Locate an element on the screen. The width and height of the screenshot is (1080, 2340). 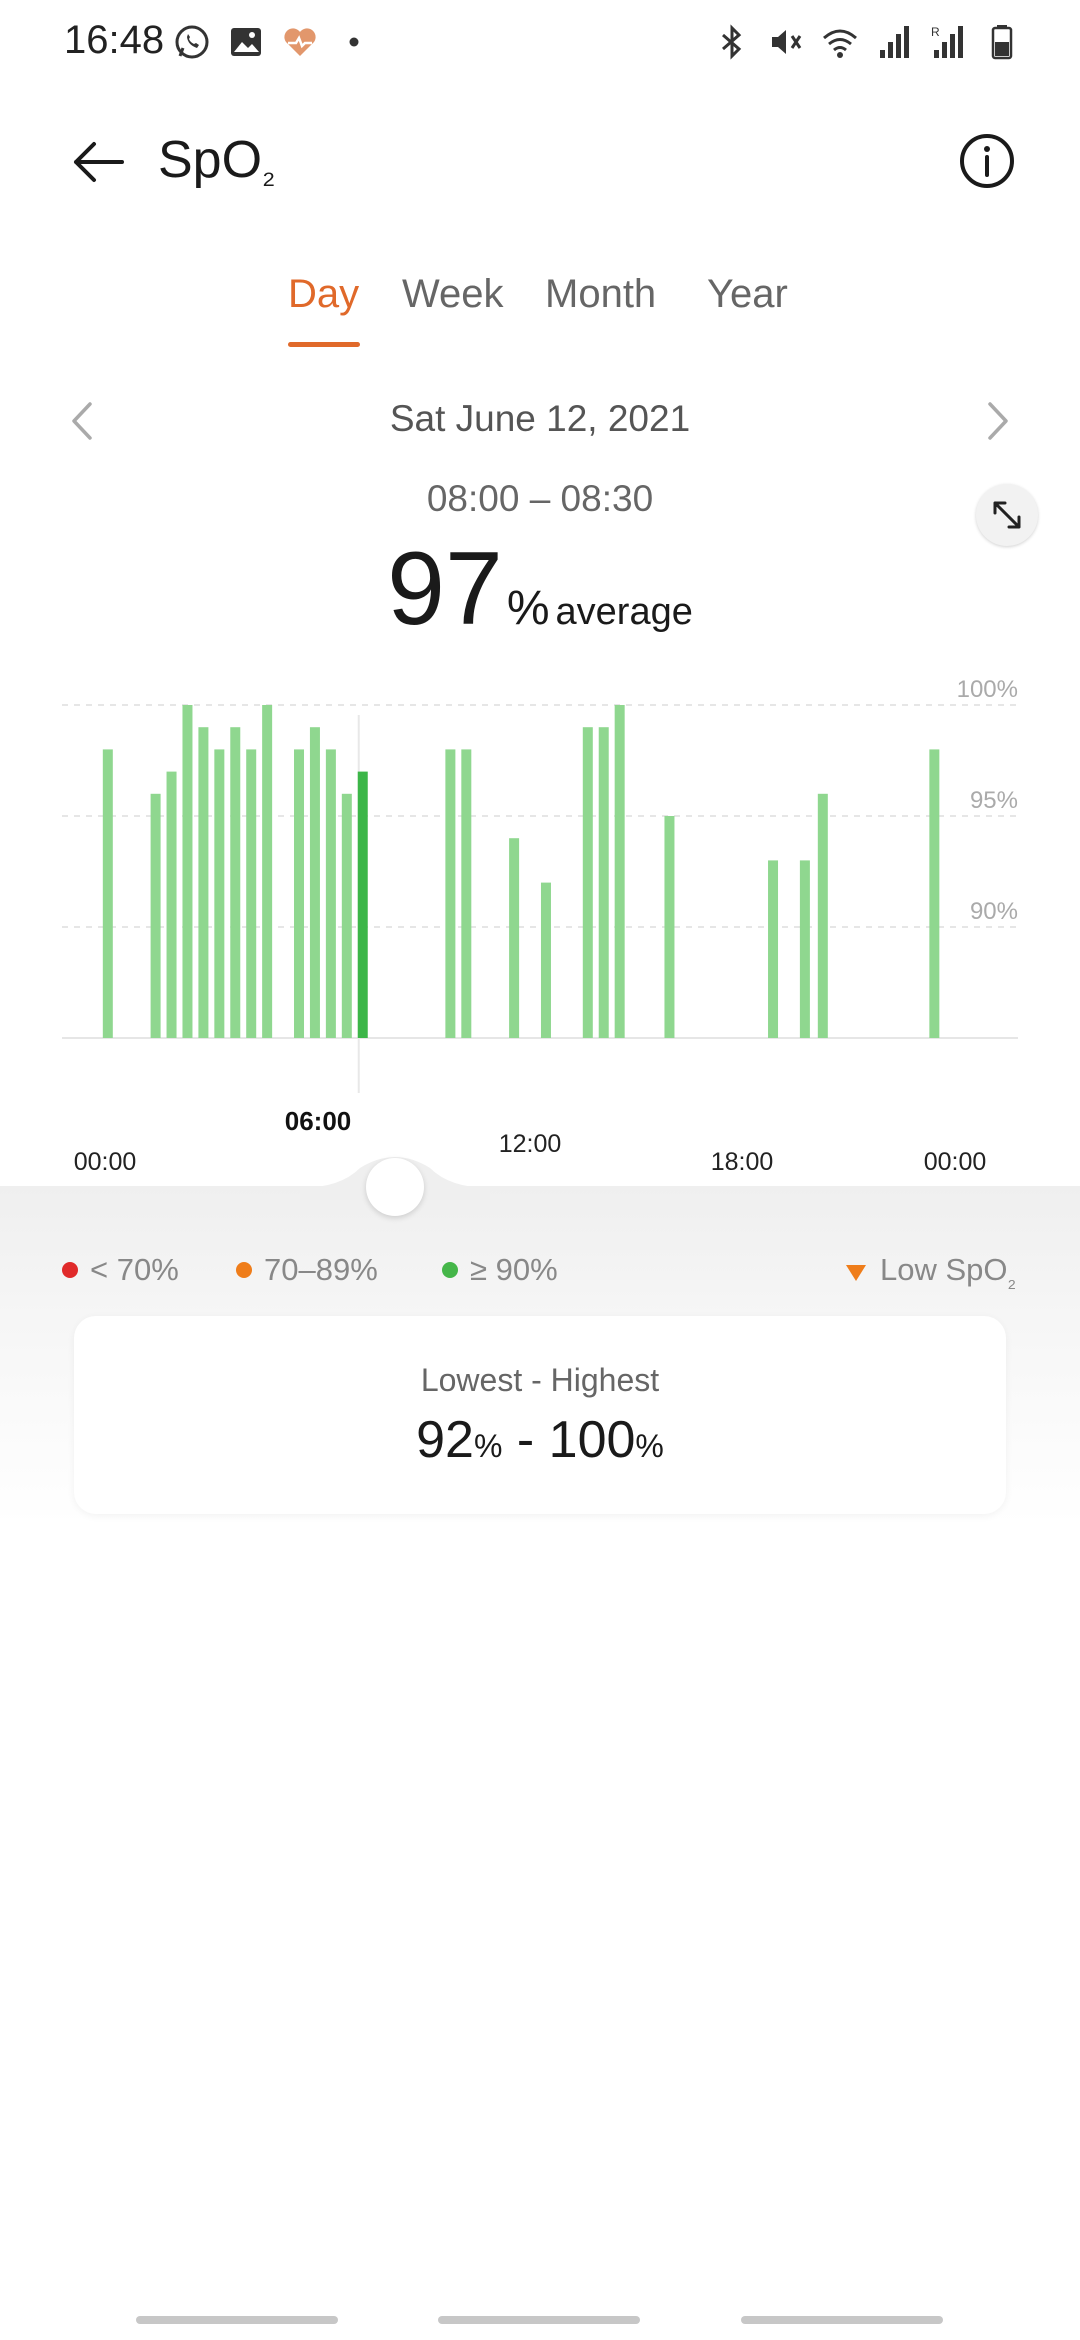
date-label: Sat June 12, 2021 is located at coordinates (540, 418).